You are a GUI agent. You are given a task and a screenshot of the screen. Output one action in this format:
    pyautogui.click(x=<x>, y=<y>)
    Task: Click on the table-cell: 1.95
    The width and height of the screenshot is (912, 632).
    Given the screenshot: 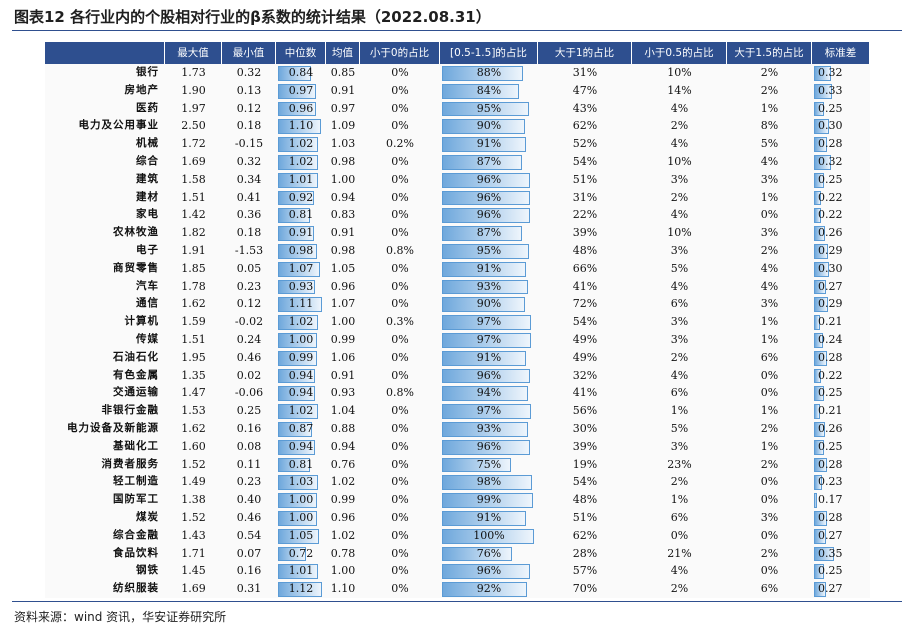 What is the action you would take?
    pyautogui.click(x=193, y=357)
    